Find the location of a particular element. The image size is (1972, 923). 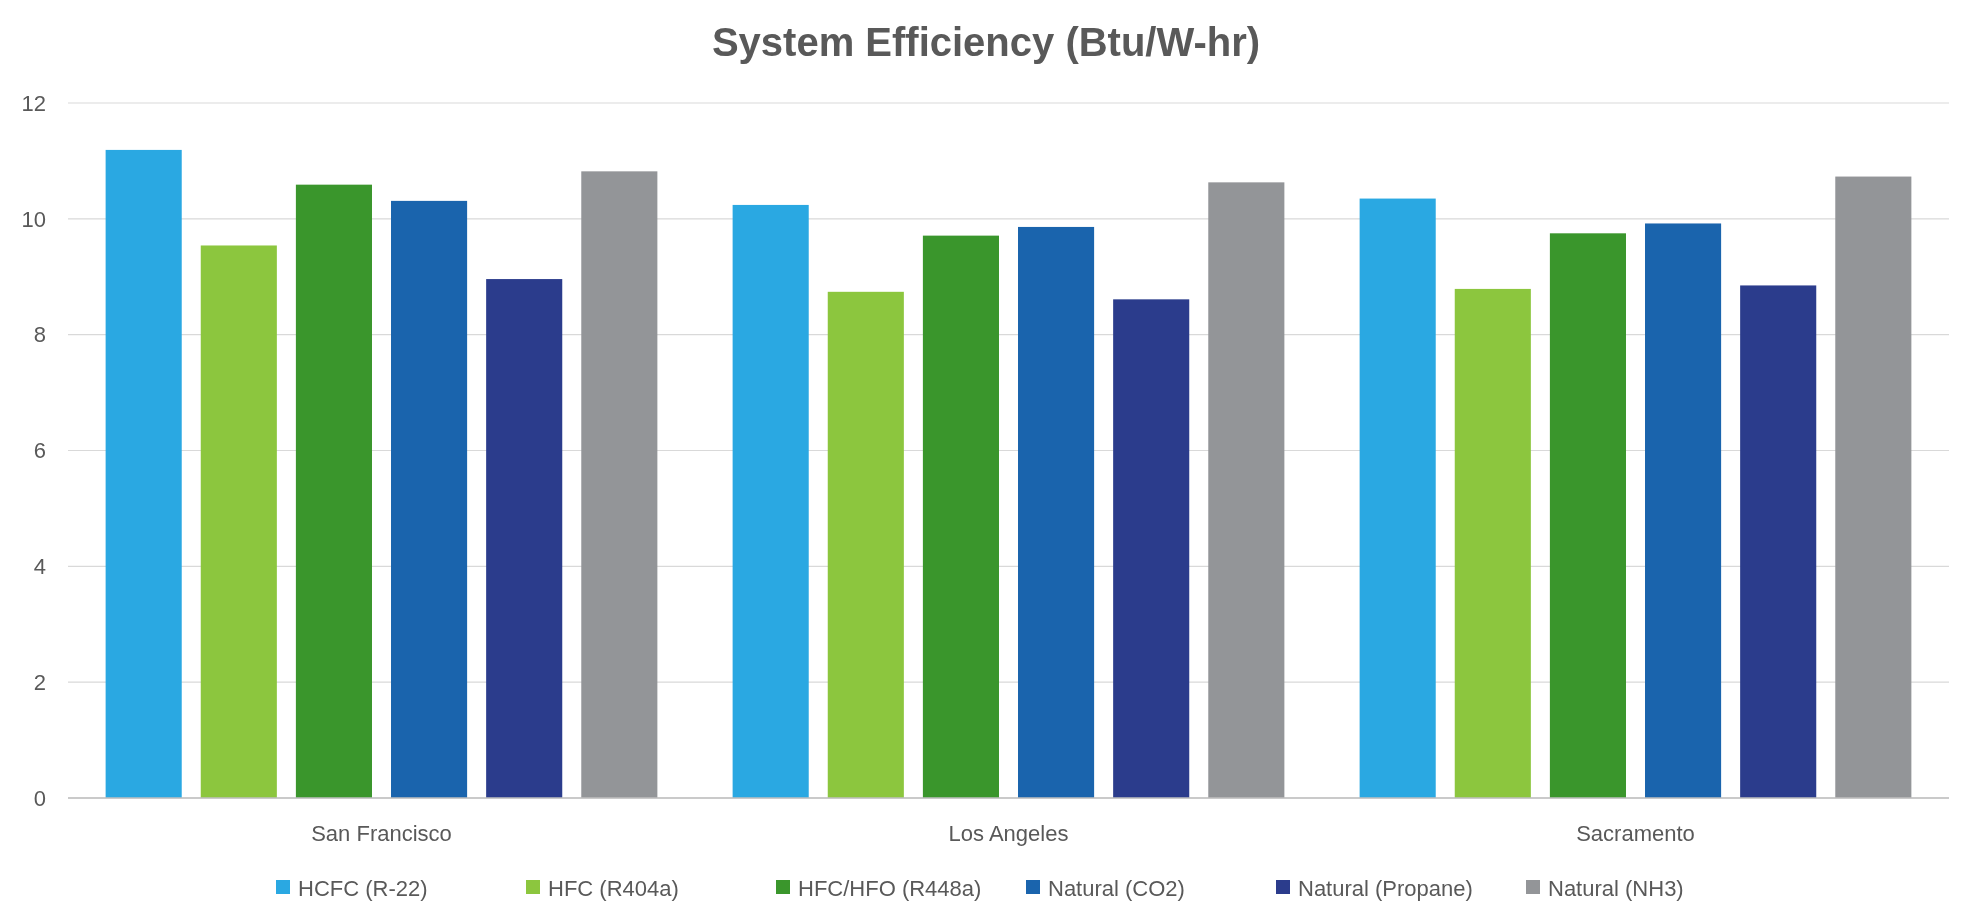

chart-title: System Efficiency (Btu/W-hr) is located at coordinates (986, 42).